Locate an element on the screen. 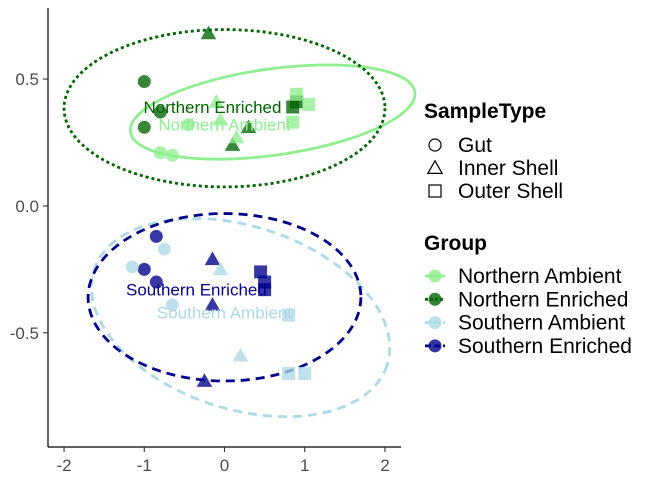 The image size is (672, 480). southern-enriched-dot-key-icon is located at coordinates (435, 346).